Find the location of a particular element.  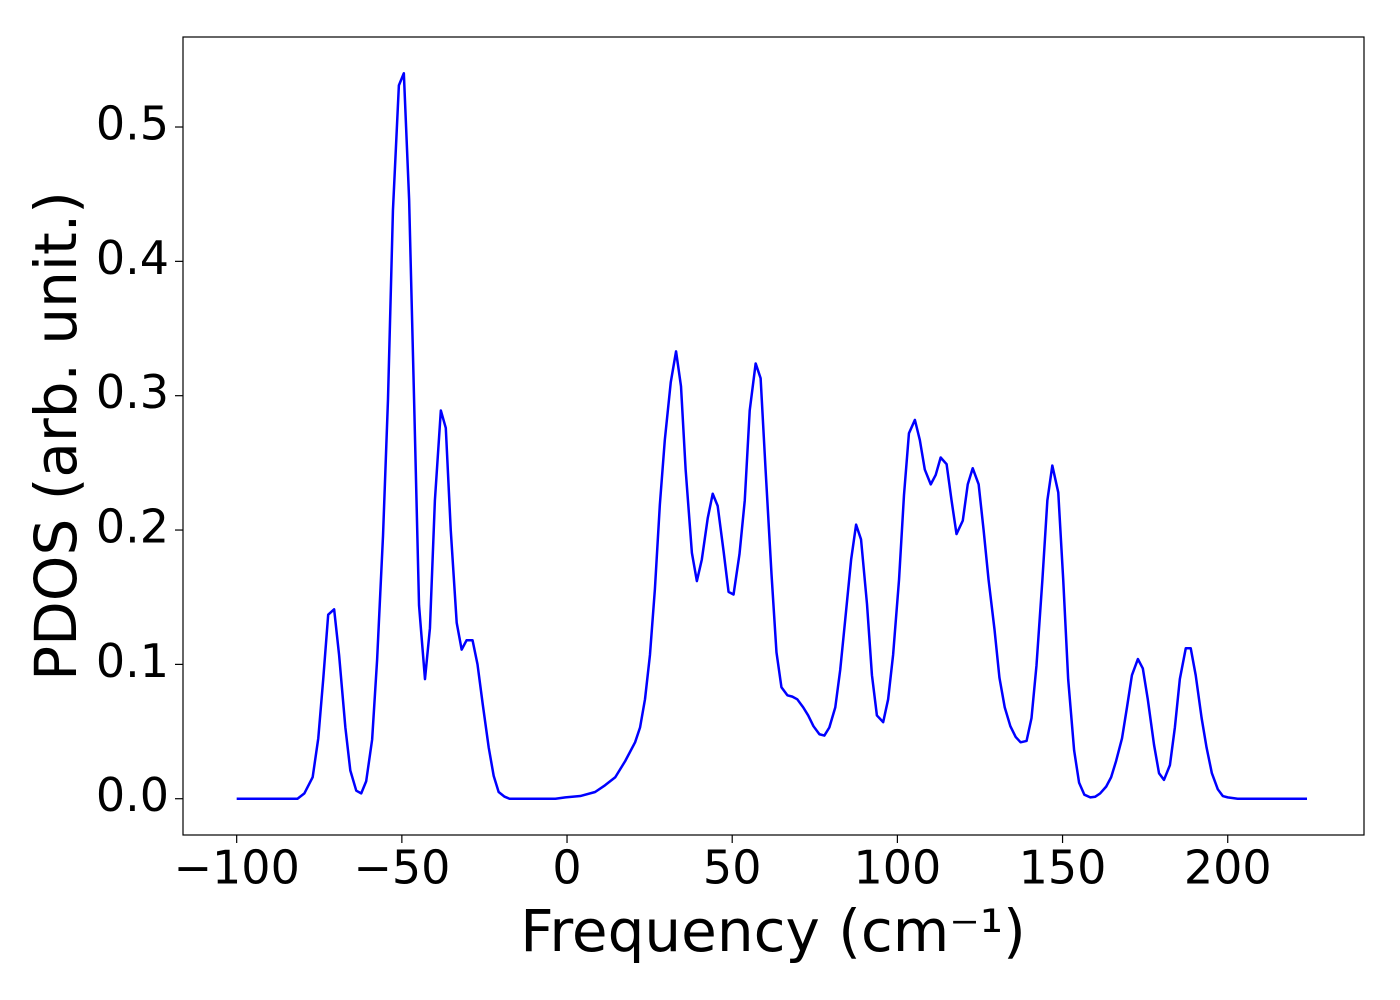

x-axis-label: Frequency (cm⁻¹) is located at coordinates (773, 931).